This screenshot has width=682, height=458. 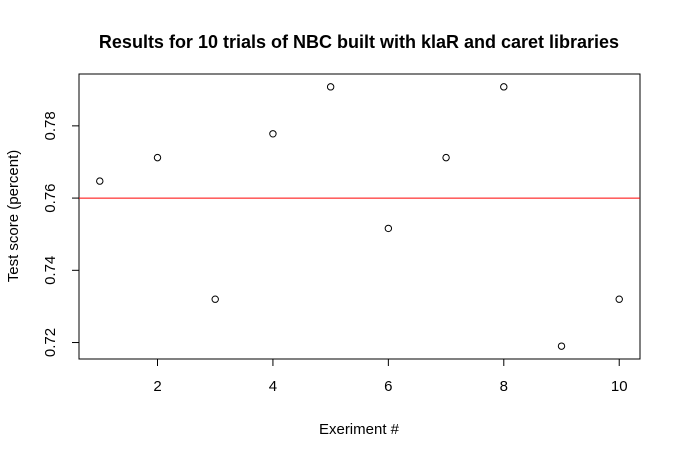 I want to click on x-tick-label: 2, so click(x=157, y=386).